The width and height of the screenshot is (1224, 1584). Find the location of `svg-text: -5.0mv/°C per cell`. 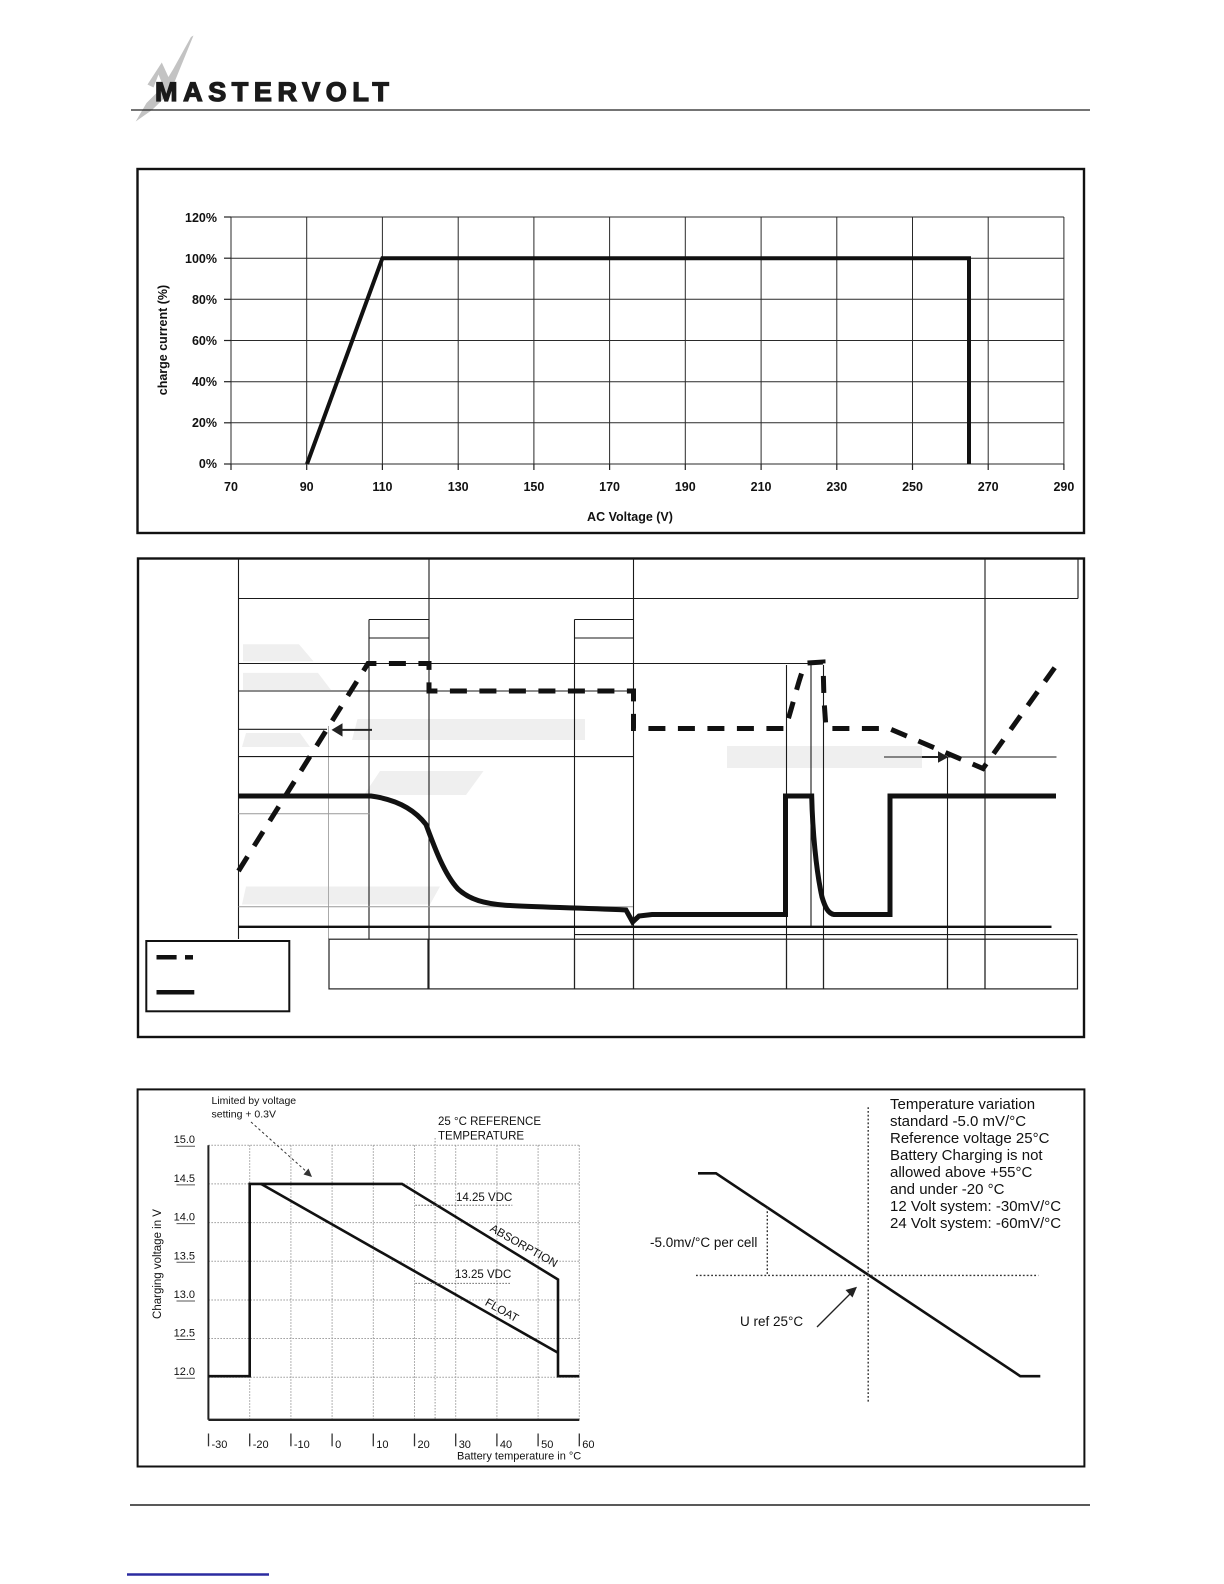

svg-text: -5.0mv/°C per cell is located at coordinates (703, 1242).